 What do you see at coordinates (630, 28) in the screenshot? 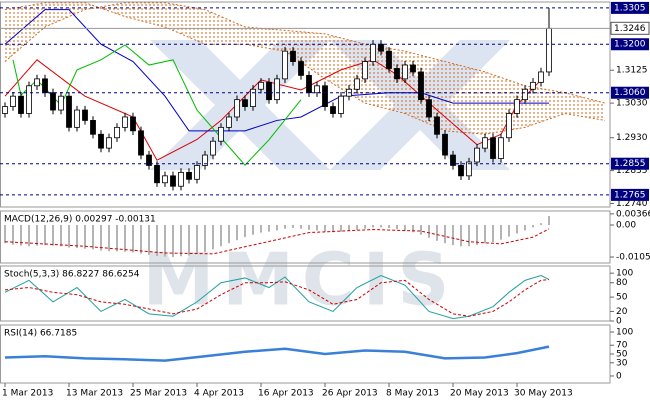
I see `last-price-box` at bounding box center [630, 28].